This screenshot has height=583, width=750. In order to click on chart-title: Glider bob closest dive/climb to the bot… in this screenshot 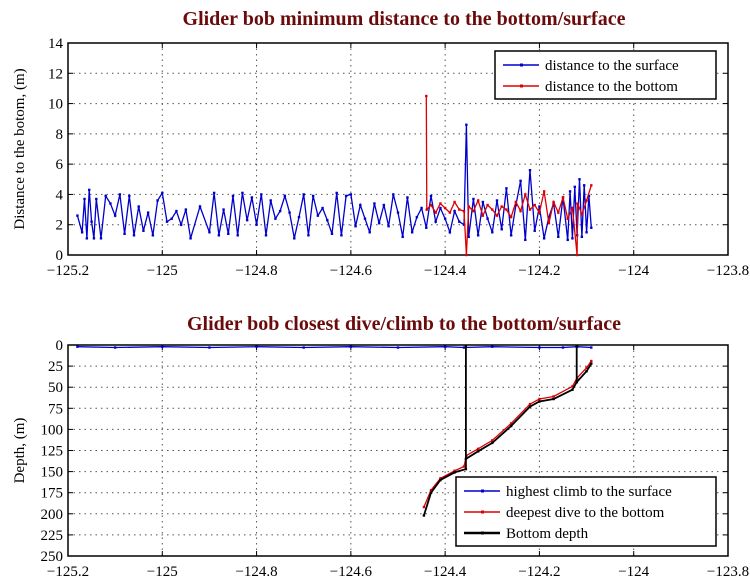, I will do `click(404, 324)`.